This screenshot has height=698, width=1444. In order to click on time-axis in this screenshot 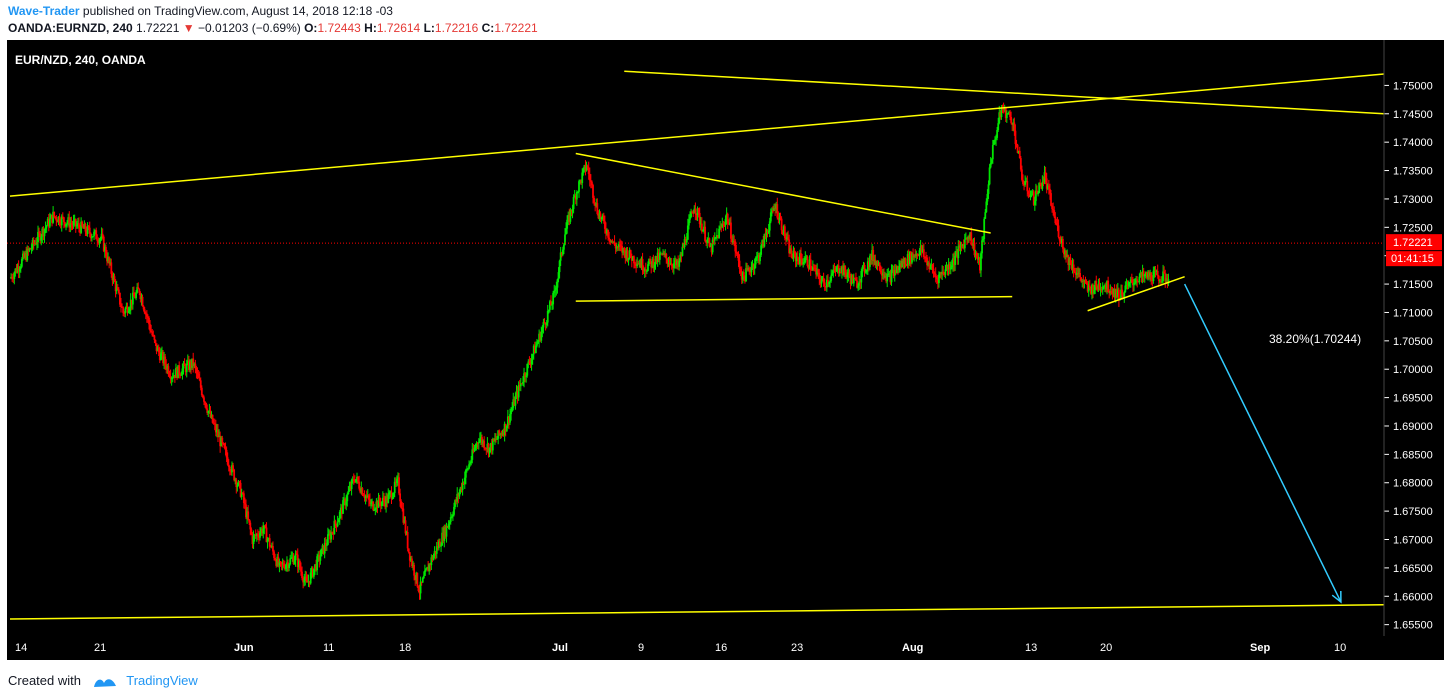, I will do `click(725, 648)`.